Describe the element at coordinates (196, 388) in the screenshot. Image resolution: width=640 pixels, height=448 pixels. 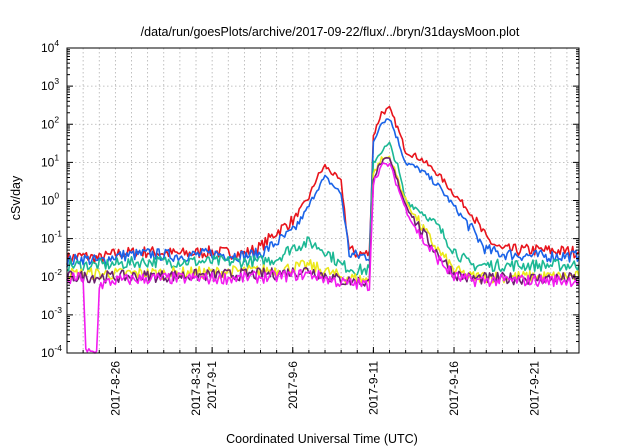
I see `x-tick-label: 2017-8-31` at that location.